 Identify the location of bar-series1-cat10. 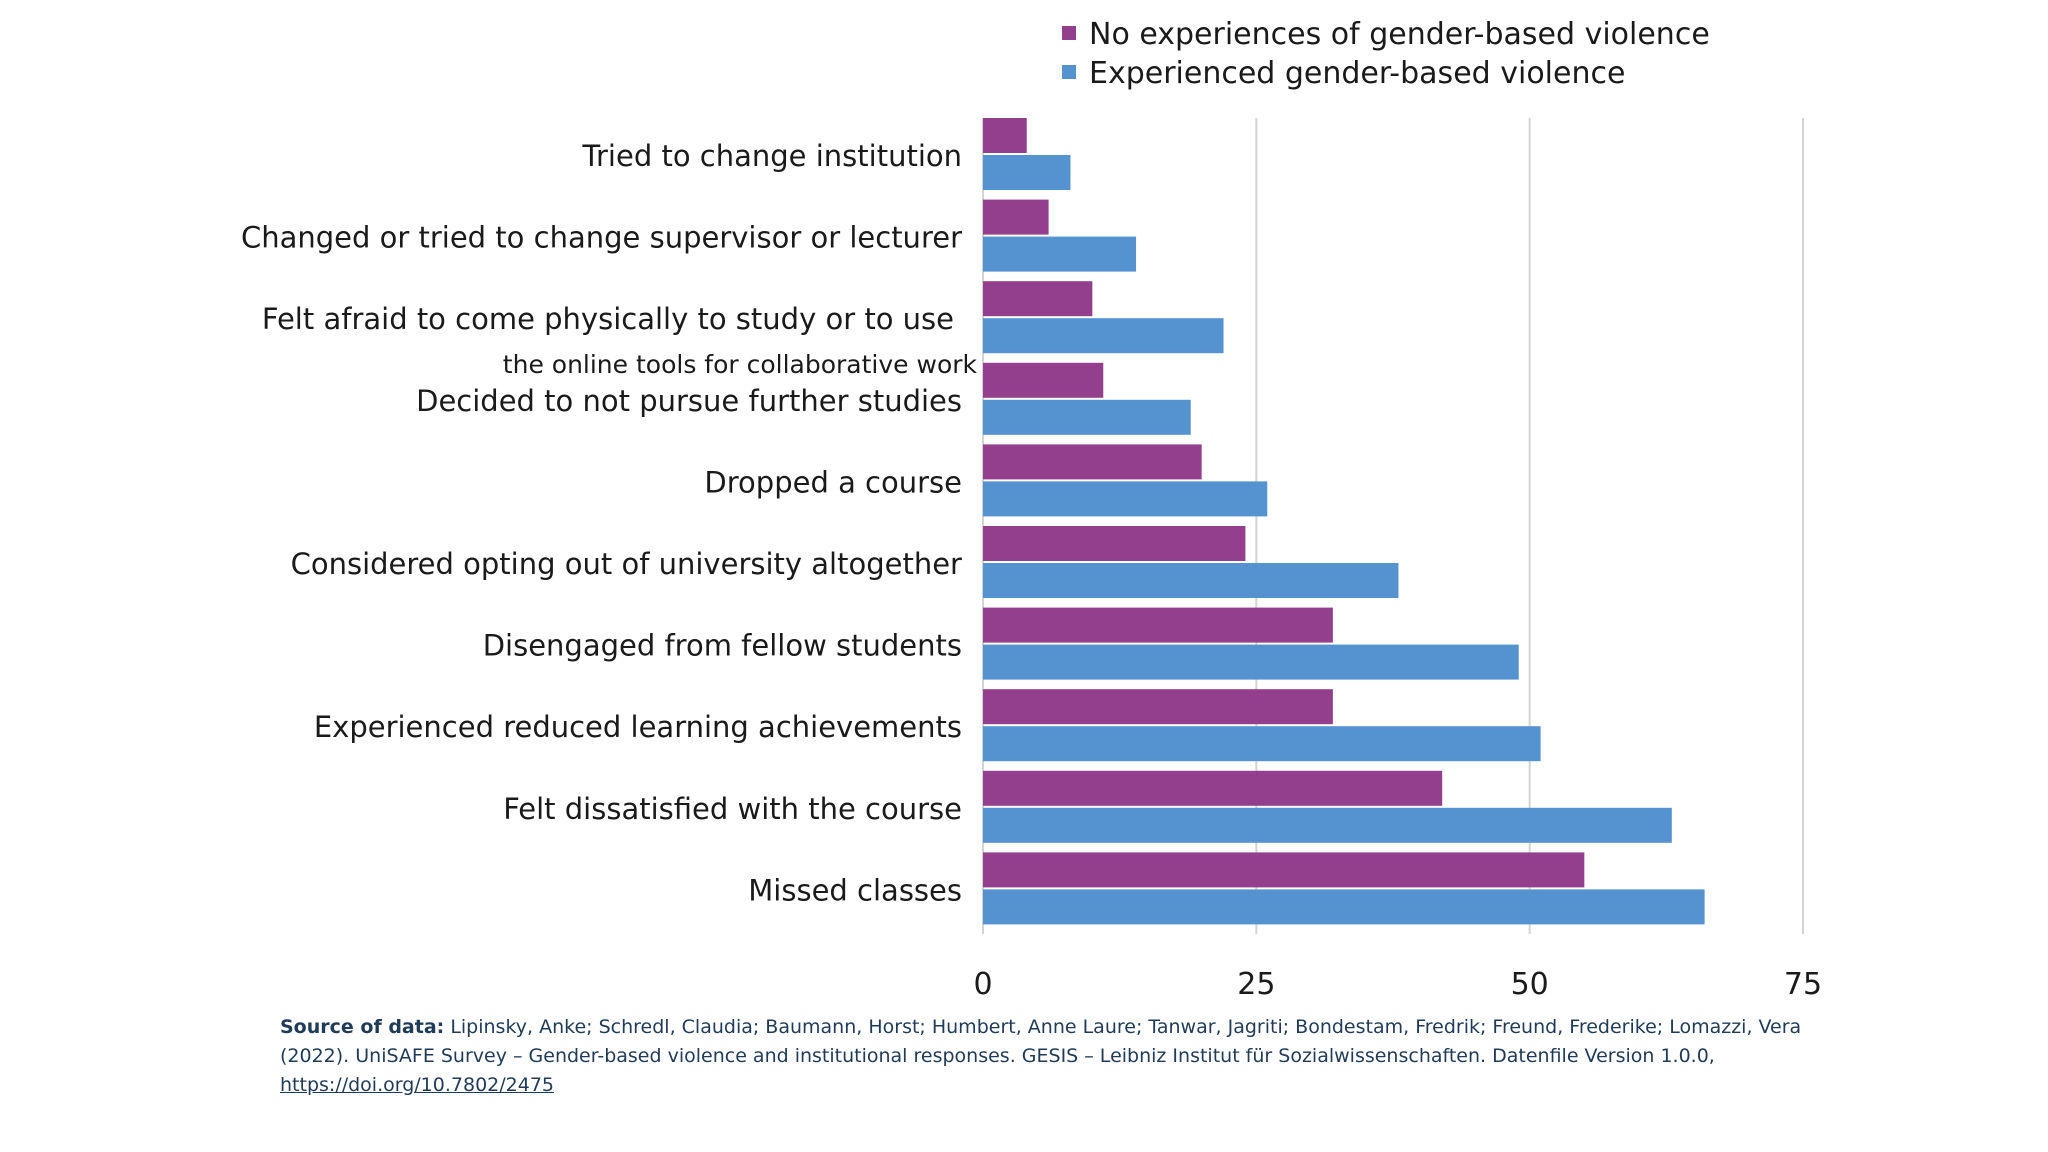
(1284, 870).